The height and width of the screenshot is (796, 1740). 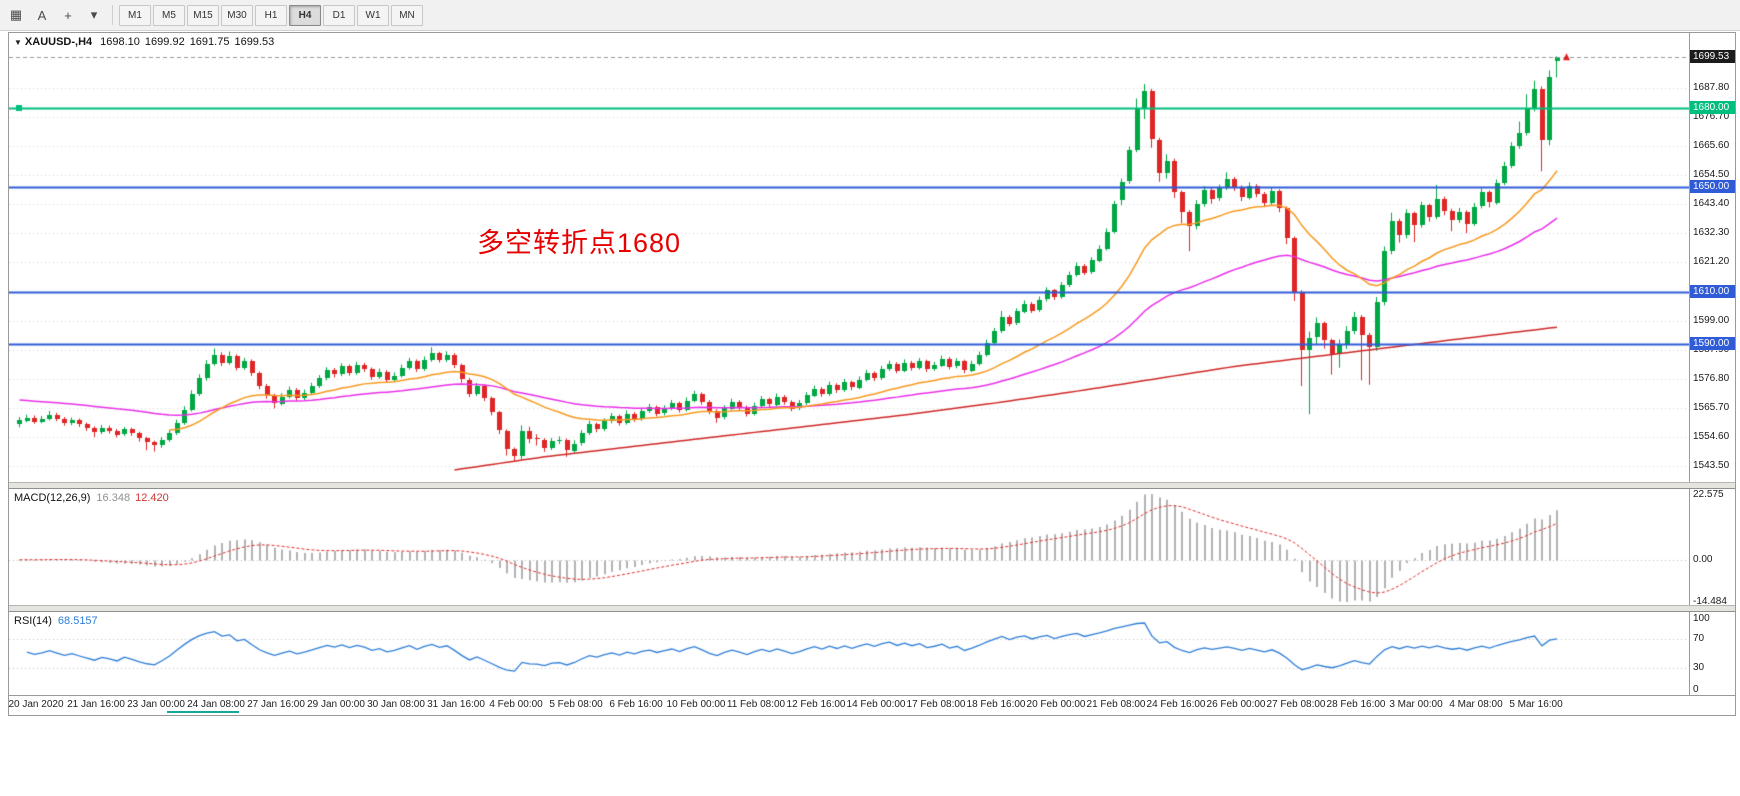 I want to click on time-axis-label: 5 Feb 08:00, so click(x=576, y=704).